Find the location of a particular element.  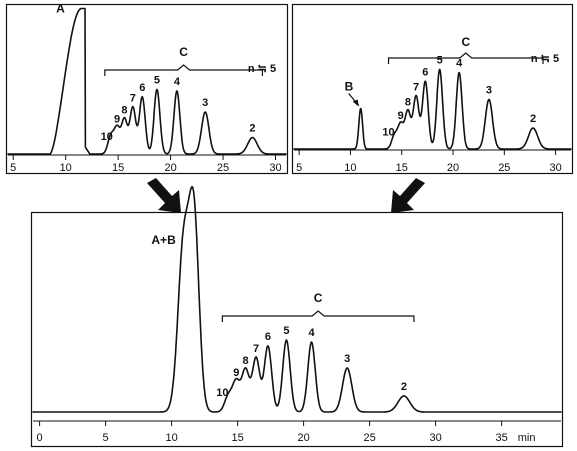

arrow-left-to-bottom is located at coordinates (164, 195).